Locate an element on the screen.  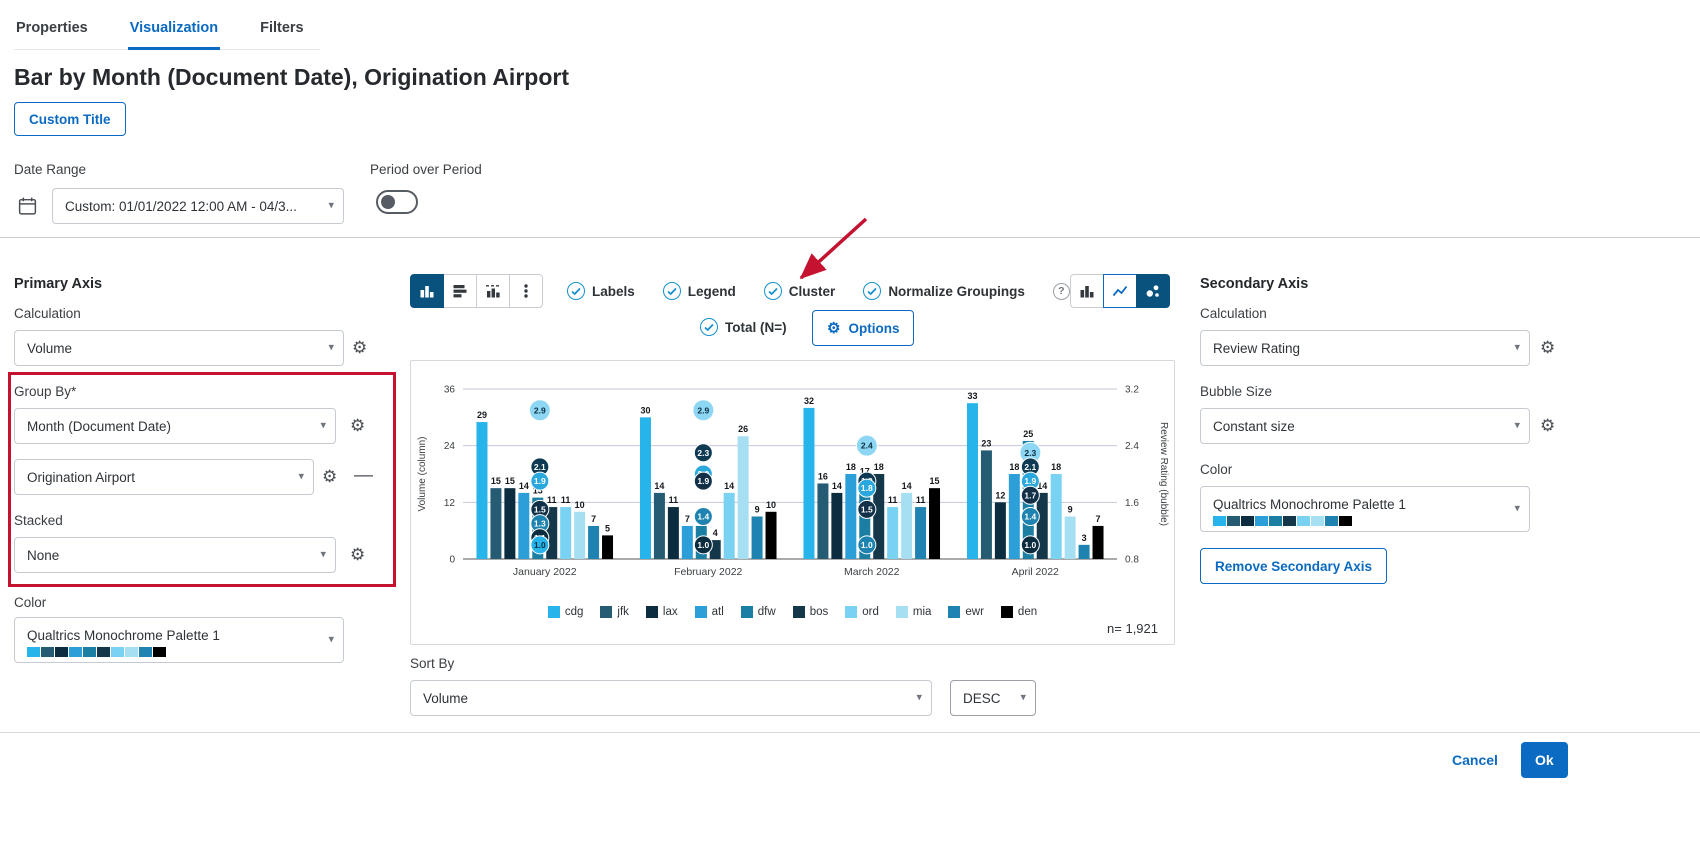
benchmark-bar-chart-button is located at coordinates (493, 291).